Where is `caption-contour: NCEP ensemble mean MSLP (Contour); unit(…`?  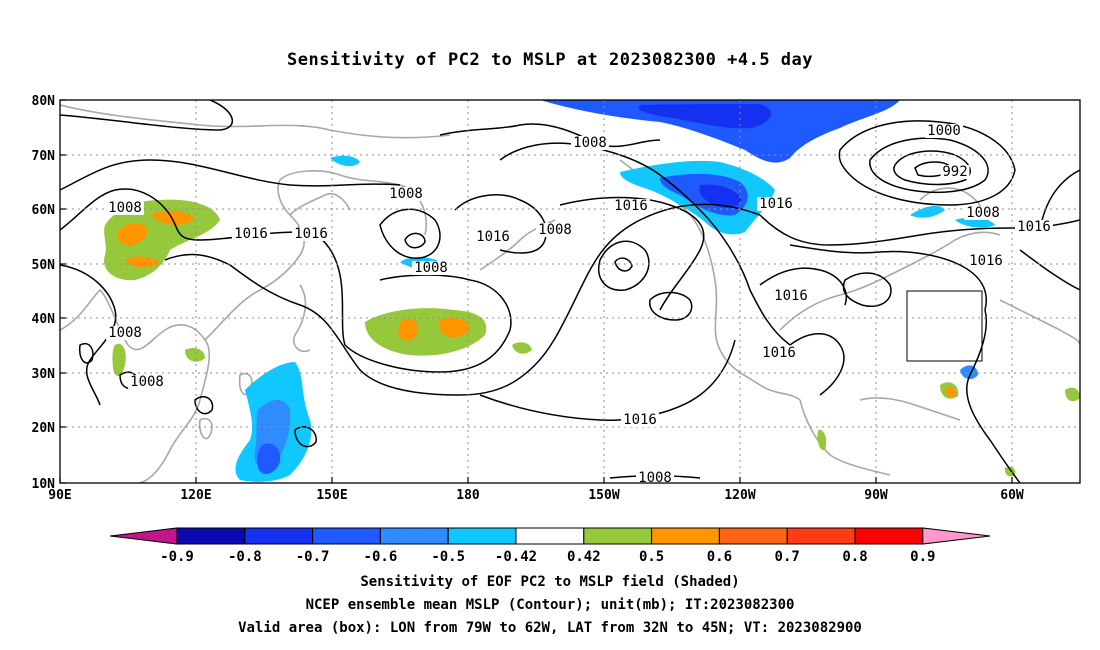
caption-contour: NCEP ensemble mean MSLP (Contour); unit(… is located at coordinates (550, 605).